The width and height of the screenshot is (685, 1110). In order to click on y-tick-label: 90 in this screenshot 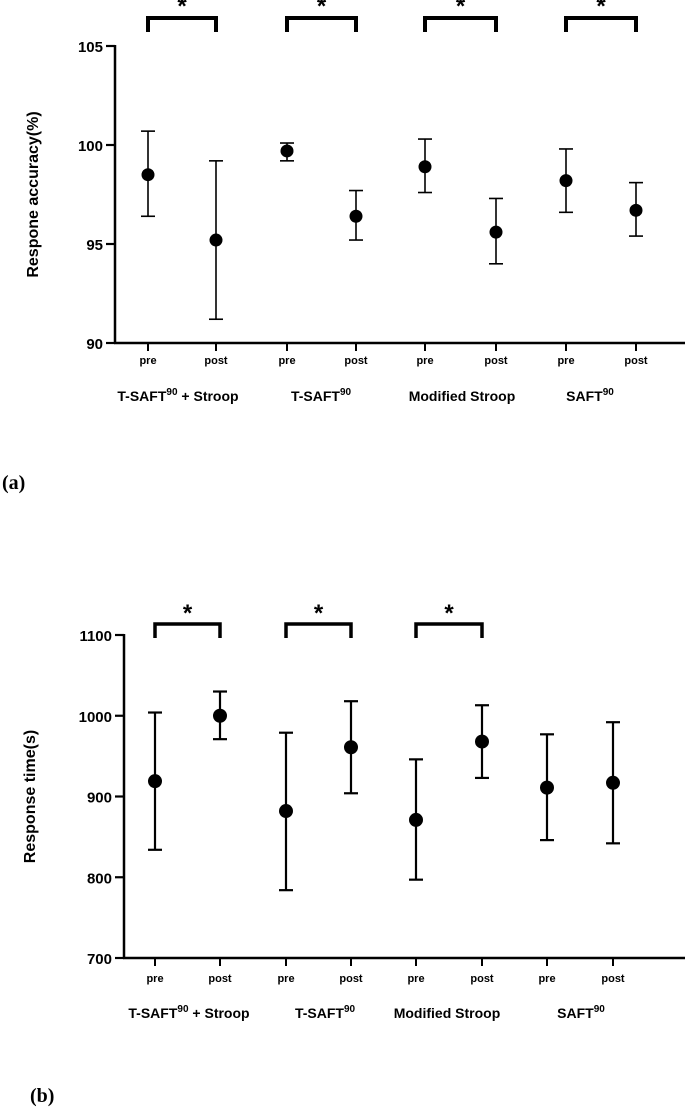, I will do `click(94, 344)`.